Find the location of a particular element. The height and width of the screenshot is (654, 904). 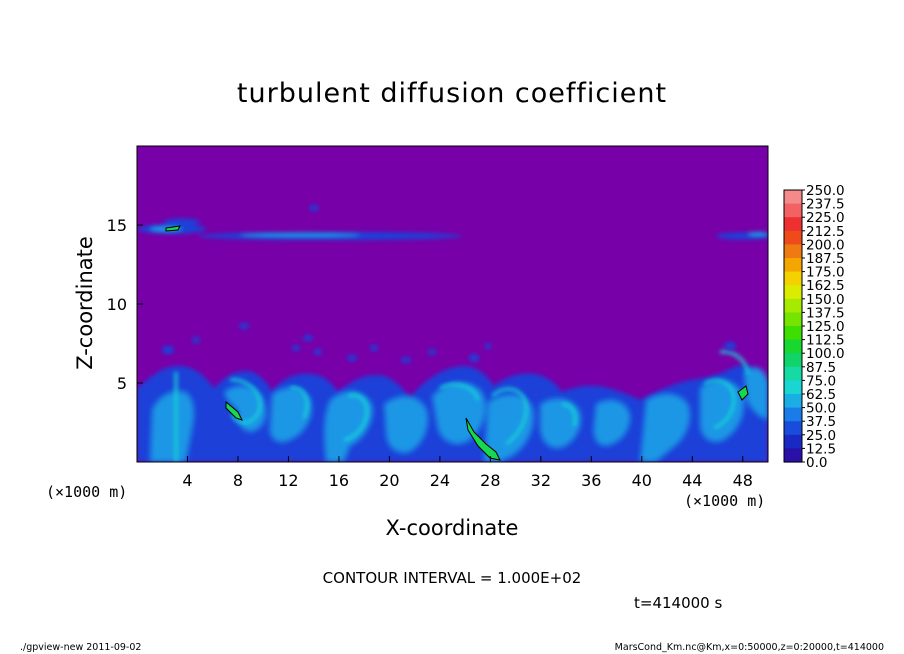

x-tick-label: 12 is located at coordinates (288, 480).